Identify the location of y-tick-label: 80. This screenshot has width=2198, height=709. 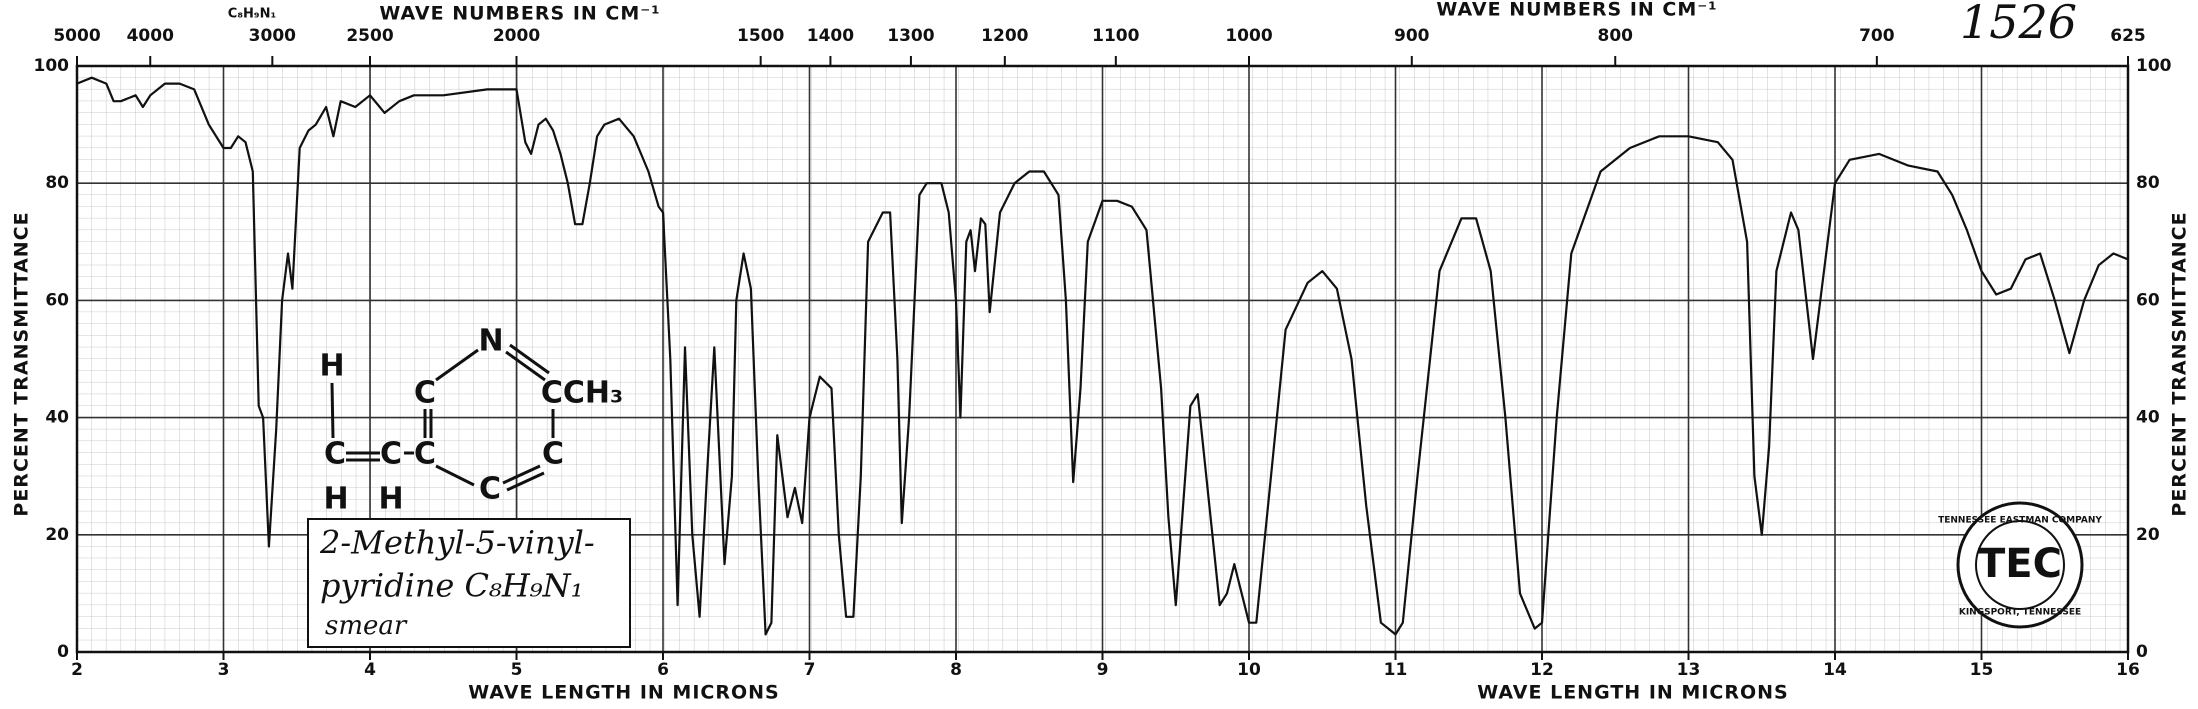
(57, 183).